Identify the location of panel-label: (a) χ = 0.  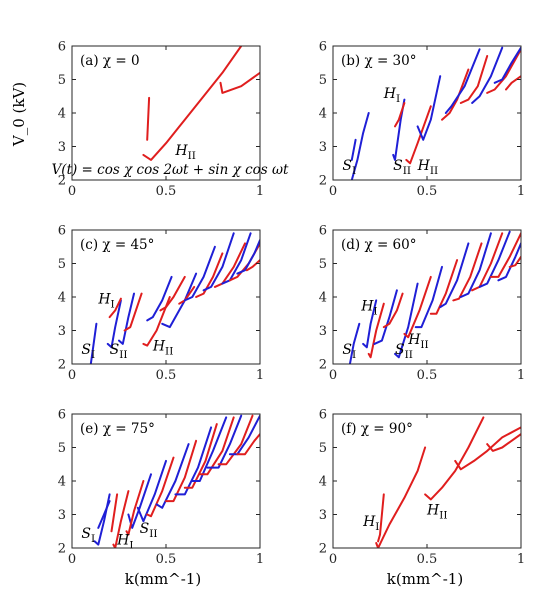
(110, 61).